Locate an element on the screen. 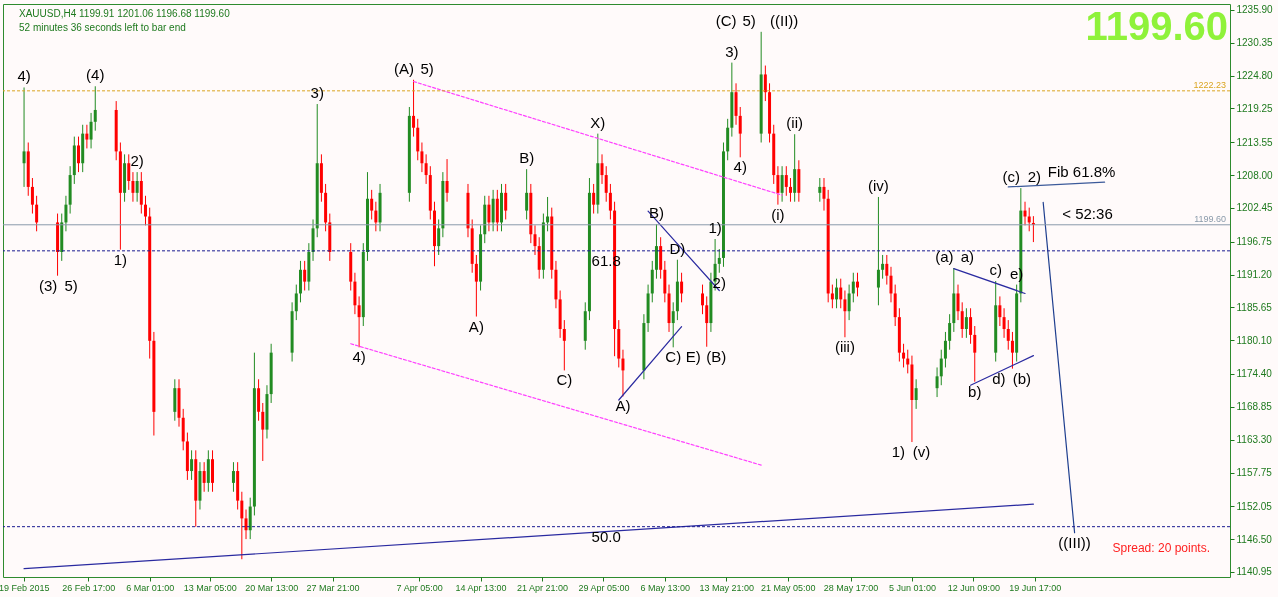  y-tick-label: 1163.30 is located at coordinates (1254, 440).